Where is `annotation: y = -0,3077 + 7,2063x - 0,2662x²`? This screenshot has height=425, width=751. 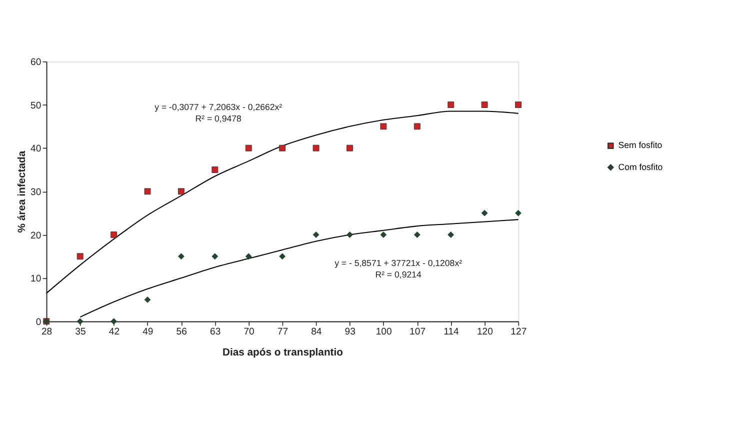
annotation: y = -0,3077 + 7,2063x - 0,2662x² is located at coordinates (218, 107).